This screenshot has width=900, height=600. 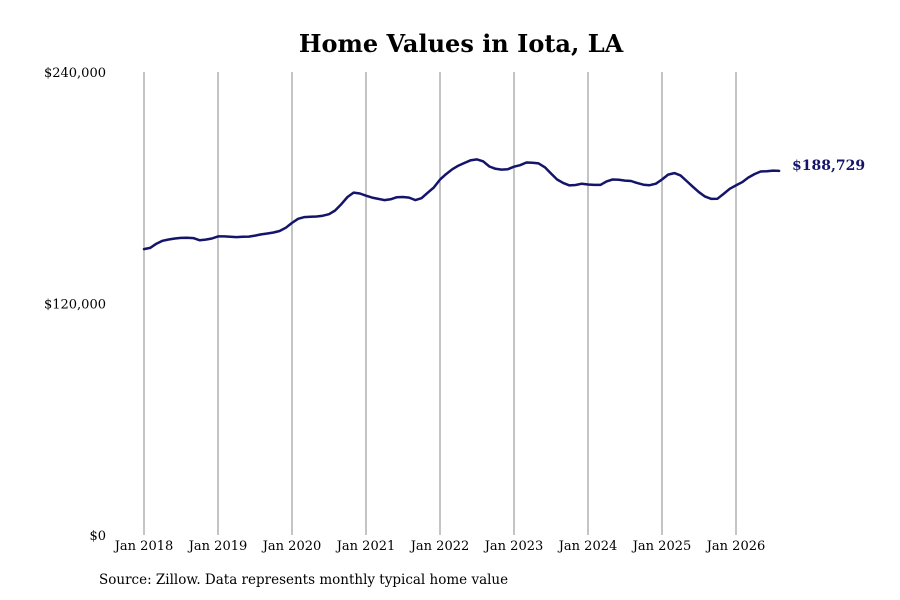 What do you see at coordinates (365, 546) in the screenshot?
I see `x-tick-label: Jan 2021` at bounding box center [365, 546].